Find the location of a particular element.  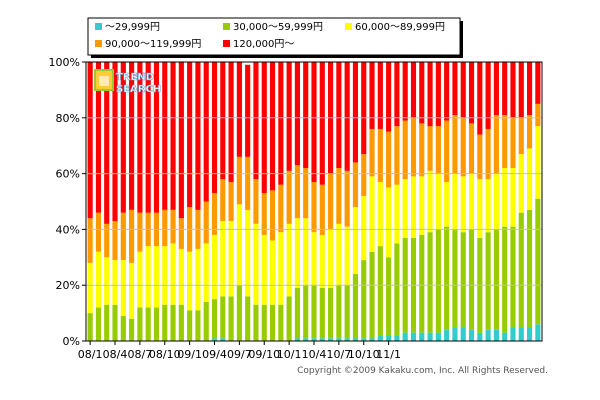

x-tick-label: 08/4 is located at coordinates (115, 354).